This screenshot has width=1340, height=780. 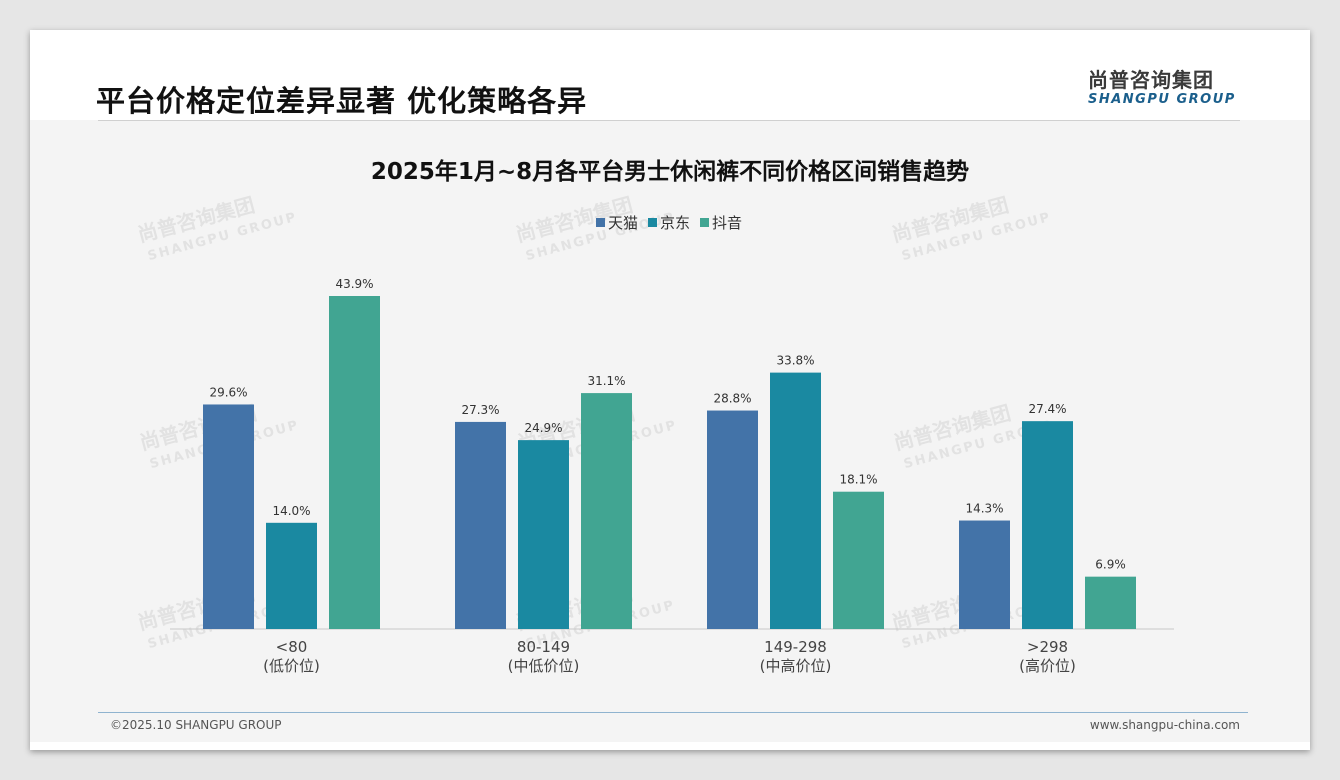 What do you see at coordinates (984, 509) in the screenshot?
I see `data-label: 14.3%` at bounding box center [984, 509].